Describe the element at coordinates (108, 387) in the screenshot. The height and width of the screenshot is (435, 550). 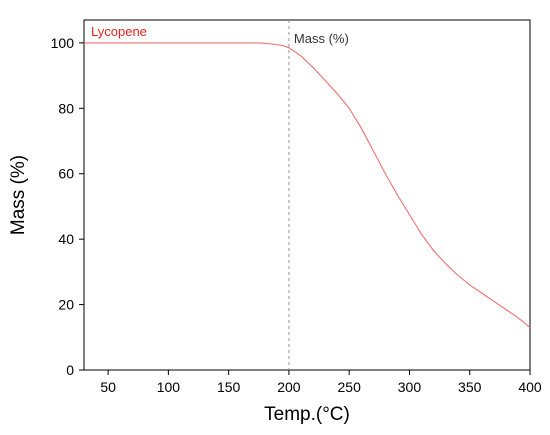
I see `x-tick-label-50: 50` at that location.